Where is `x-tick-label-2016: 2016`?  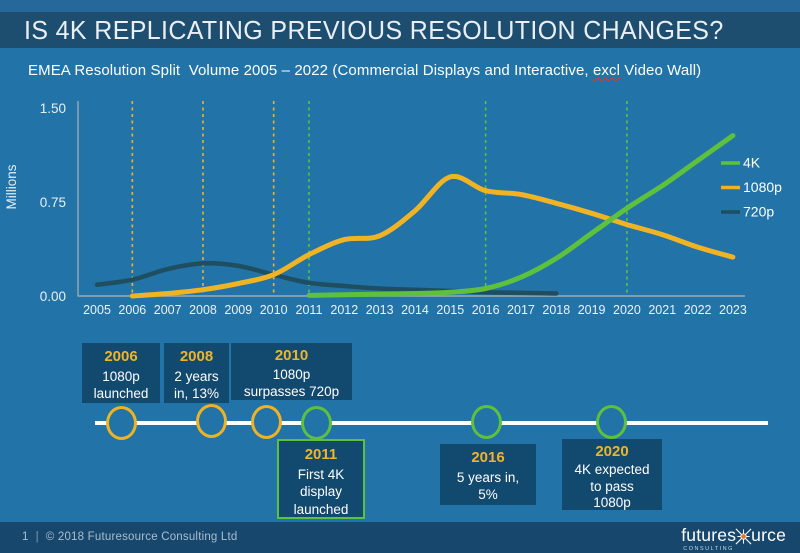 x-tick-label-2016: 2016 is located at coordinates (486, 310).